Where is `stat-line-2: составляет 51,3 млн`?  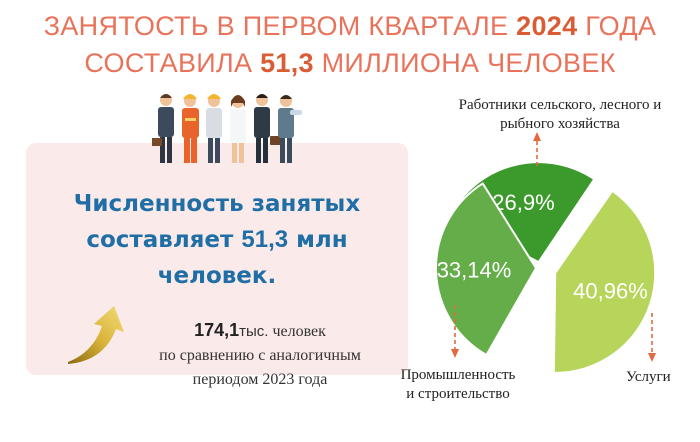
stat-line-2: составляет 51,3 млн is located at coordinates (217, 240).